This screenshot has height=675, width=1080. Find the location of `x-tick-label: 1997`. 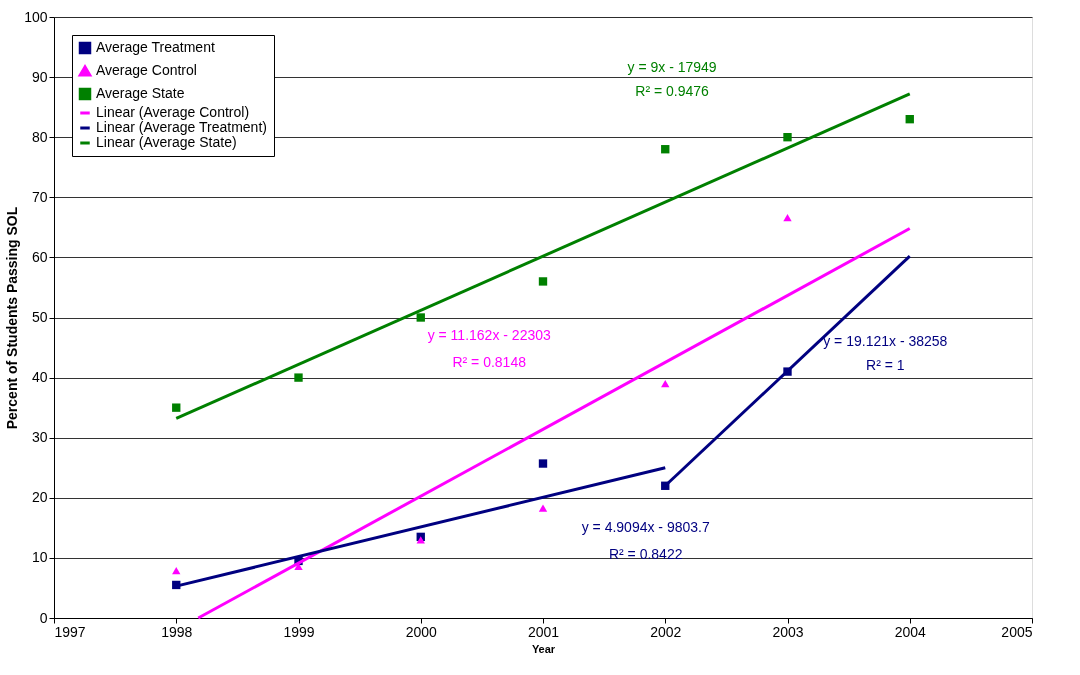

x-tick-label: 1997 is located at coordinates (70, 631).